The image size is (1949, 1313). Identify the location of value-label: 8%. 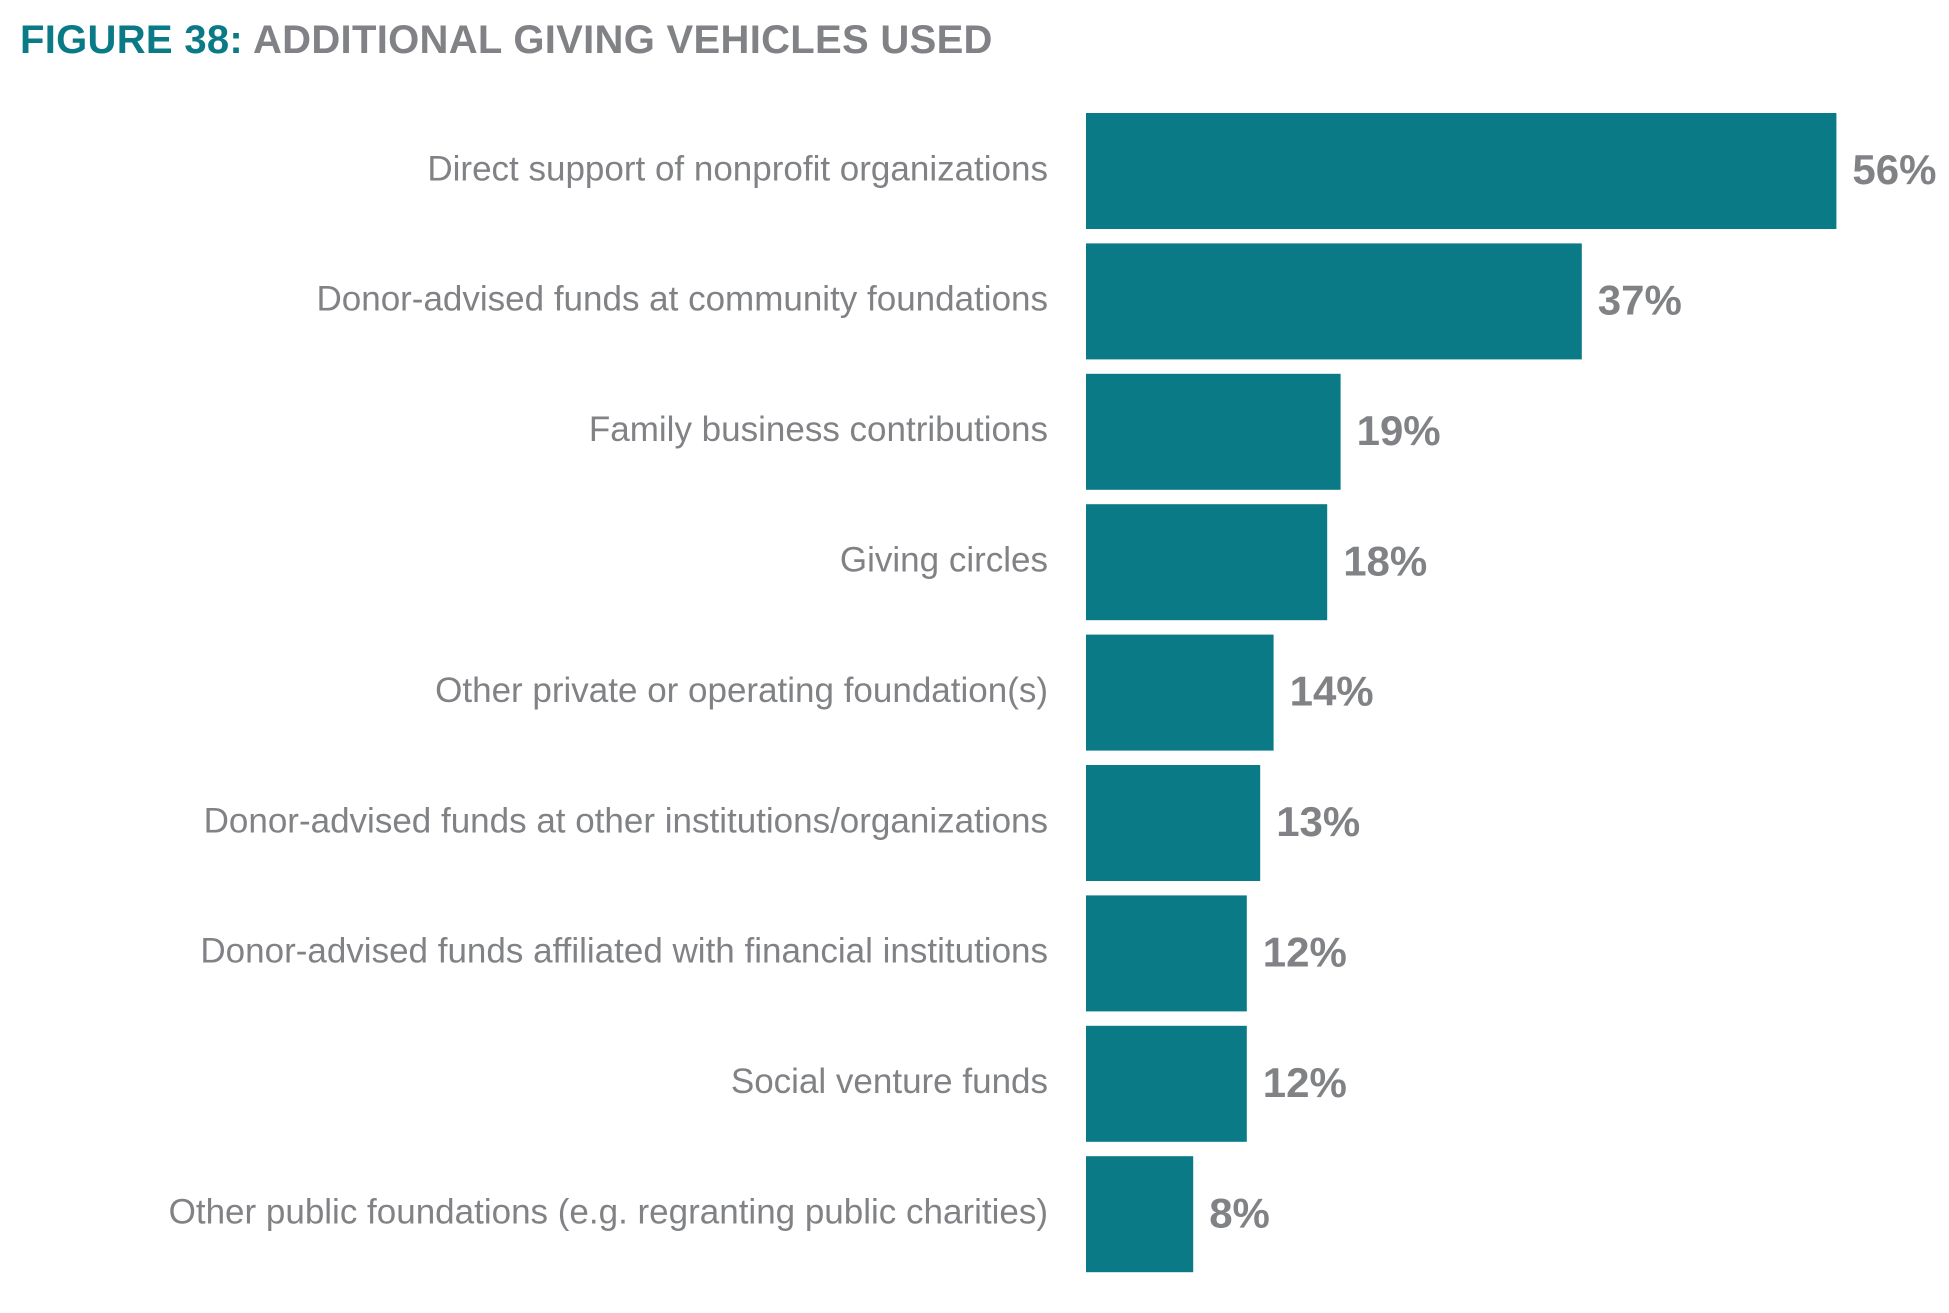
(1239, 1212).